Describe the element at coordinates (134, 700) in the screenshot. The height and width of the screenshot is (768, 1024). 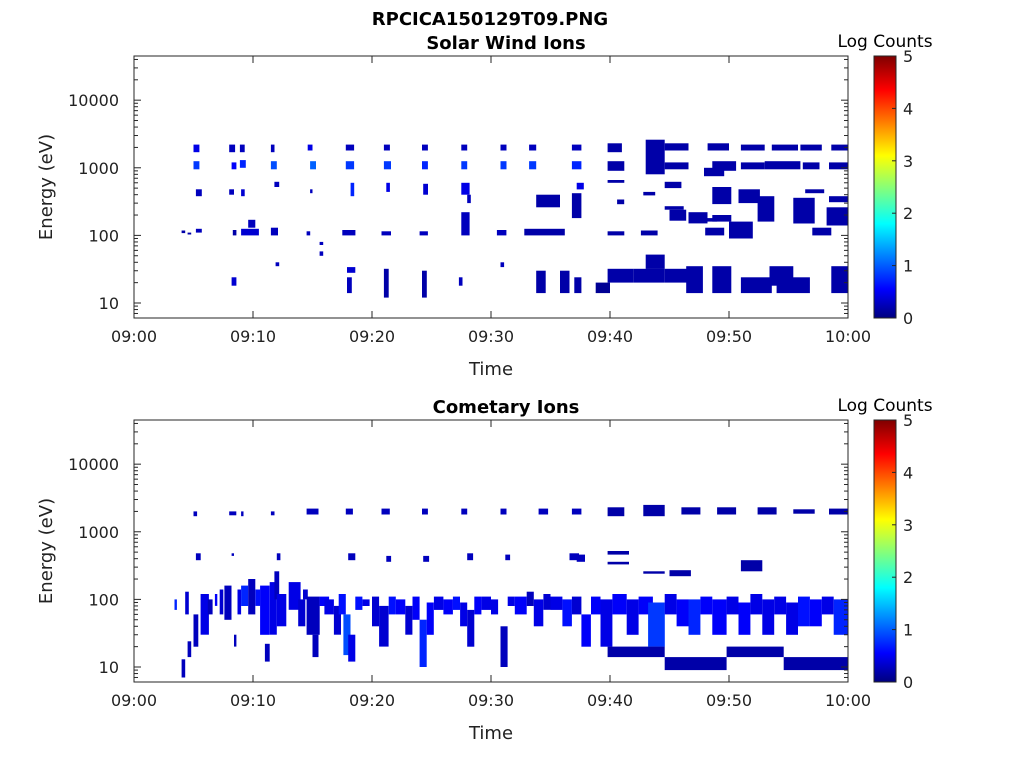
I see `x-tick-label: 09:00` at that location.